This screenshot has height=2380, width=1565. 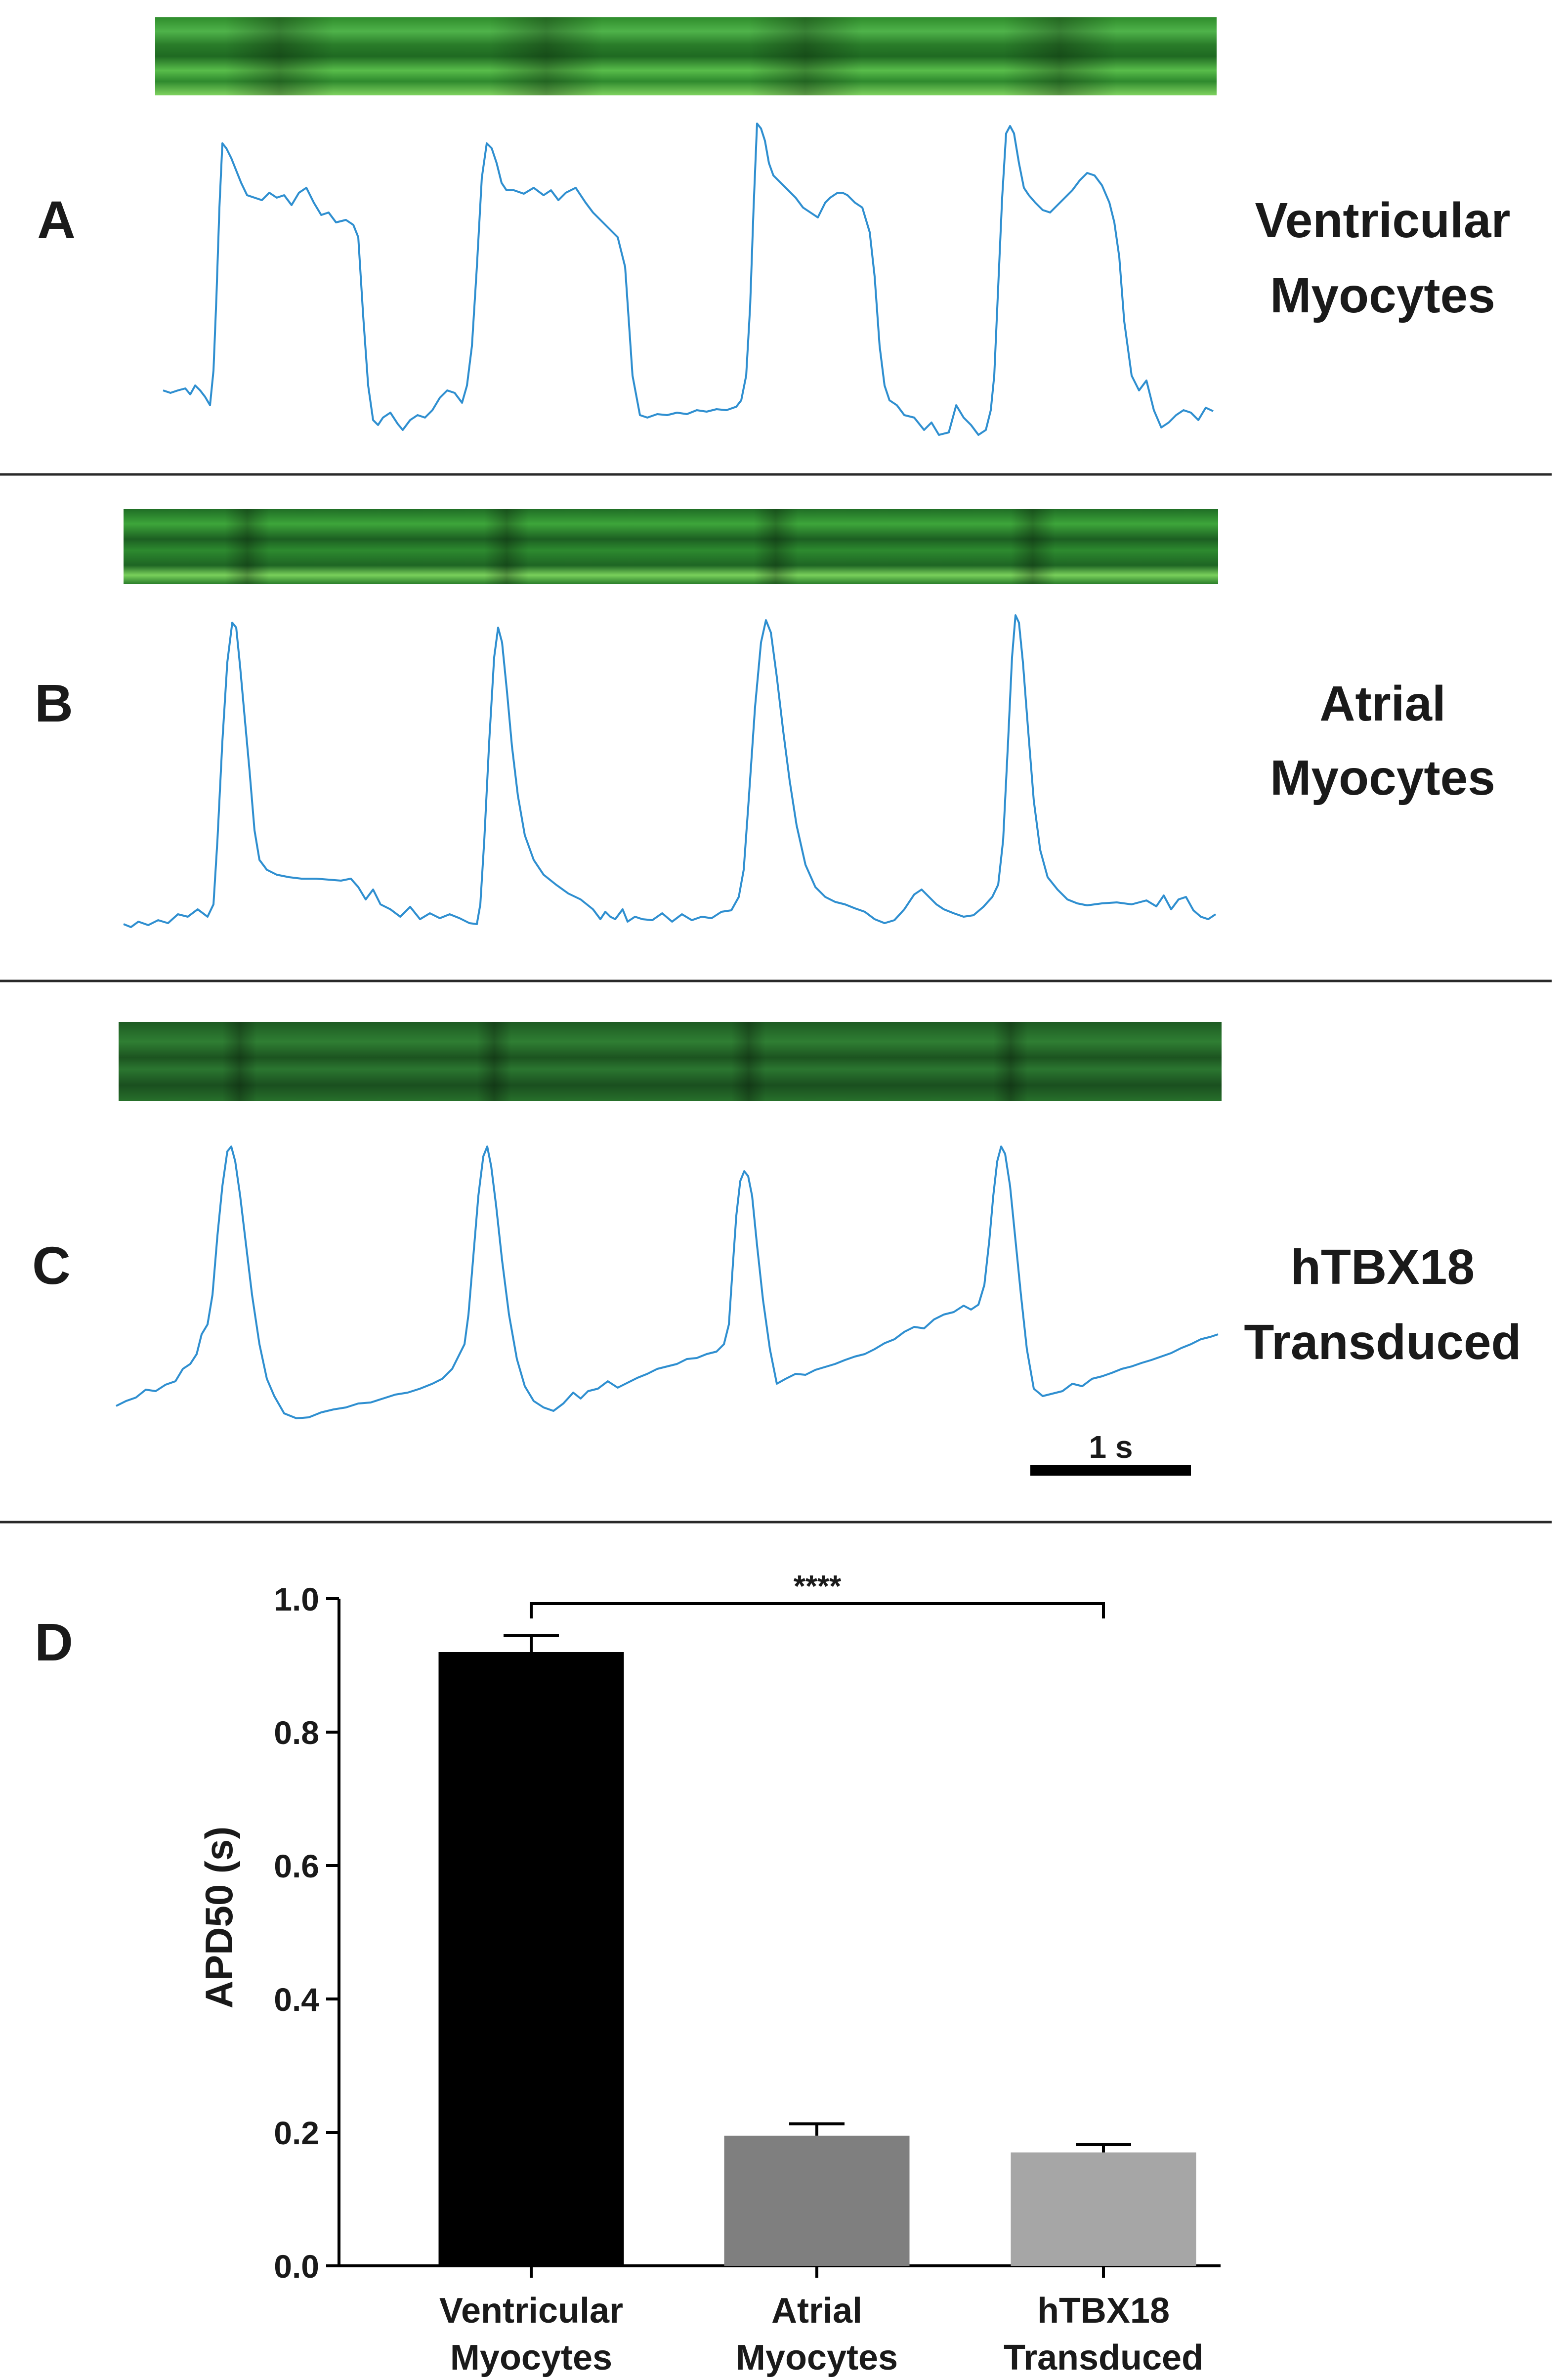 What do you see at coordinates (816, 2311) in the screenshot?
I see `x-tick-label: Atrial` at bounding box center [816, 2311].